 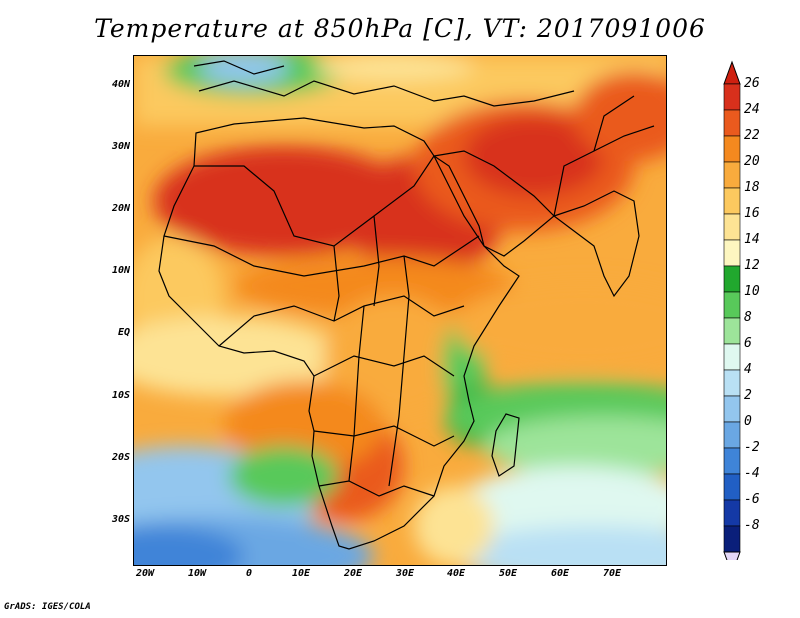 What do you see at coordinates (752, 135) in the screenshot?
I see `colorbar-label: 22` at bounding box center [752, 135].